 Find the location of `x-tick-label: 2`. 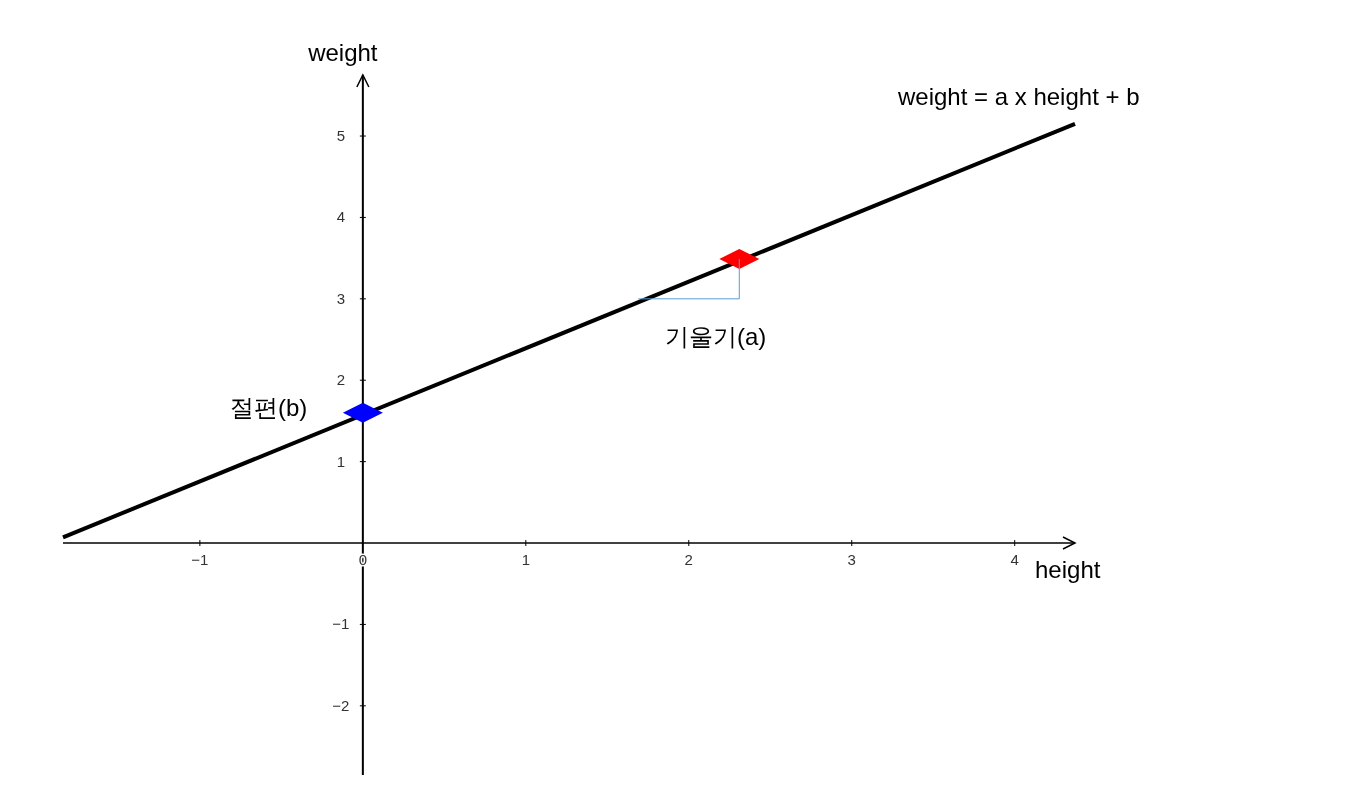

x-tick-label: 2 is located at coordinates (688, 560).